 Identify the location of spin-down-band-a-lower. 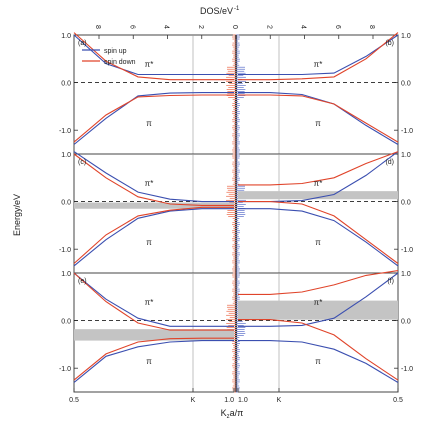
(153, 118).